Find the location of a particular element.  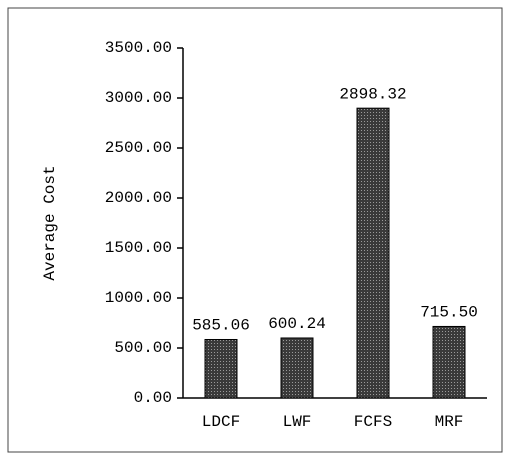

y-axis-label: Average Cost is located at coordinates (50, 222).